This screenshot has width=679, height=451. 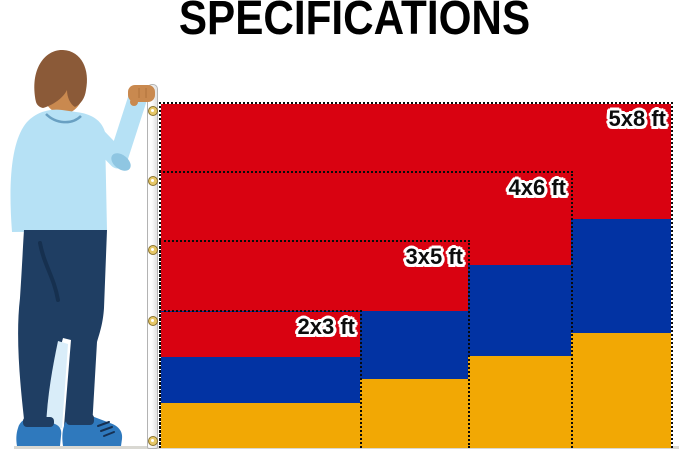 What do you see at coordinates (637, 118) in the screenshot?
I see `size-label-5x8: 5x8 ft` at bounding box center [637, 118].